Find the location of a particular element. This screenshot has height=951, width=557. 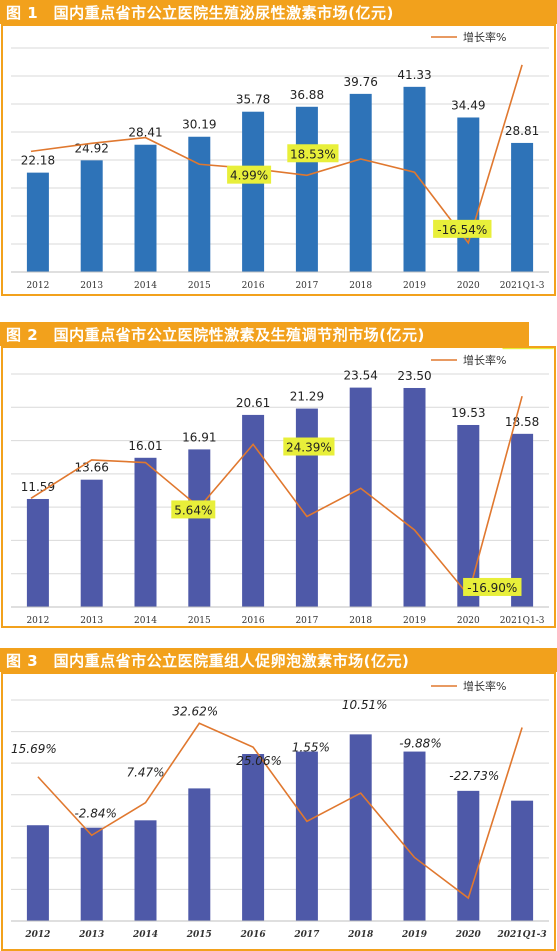

growth-rate-label: 1.55% is located at coordinates (311, 747).